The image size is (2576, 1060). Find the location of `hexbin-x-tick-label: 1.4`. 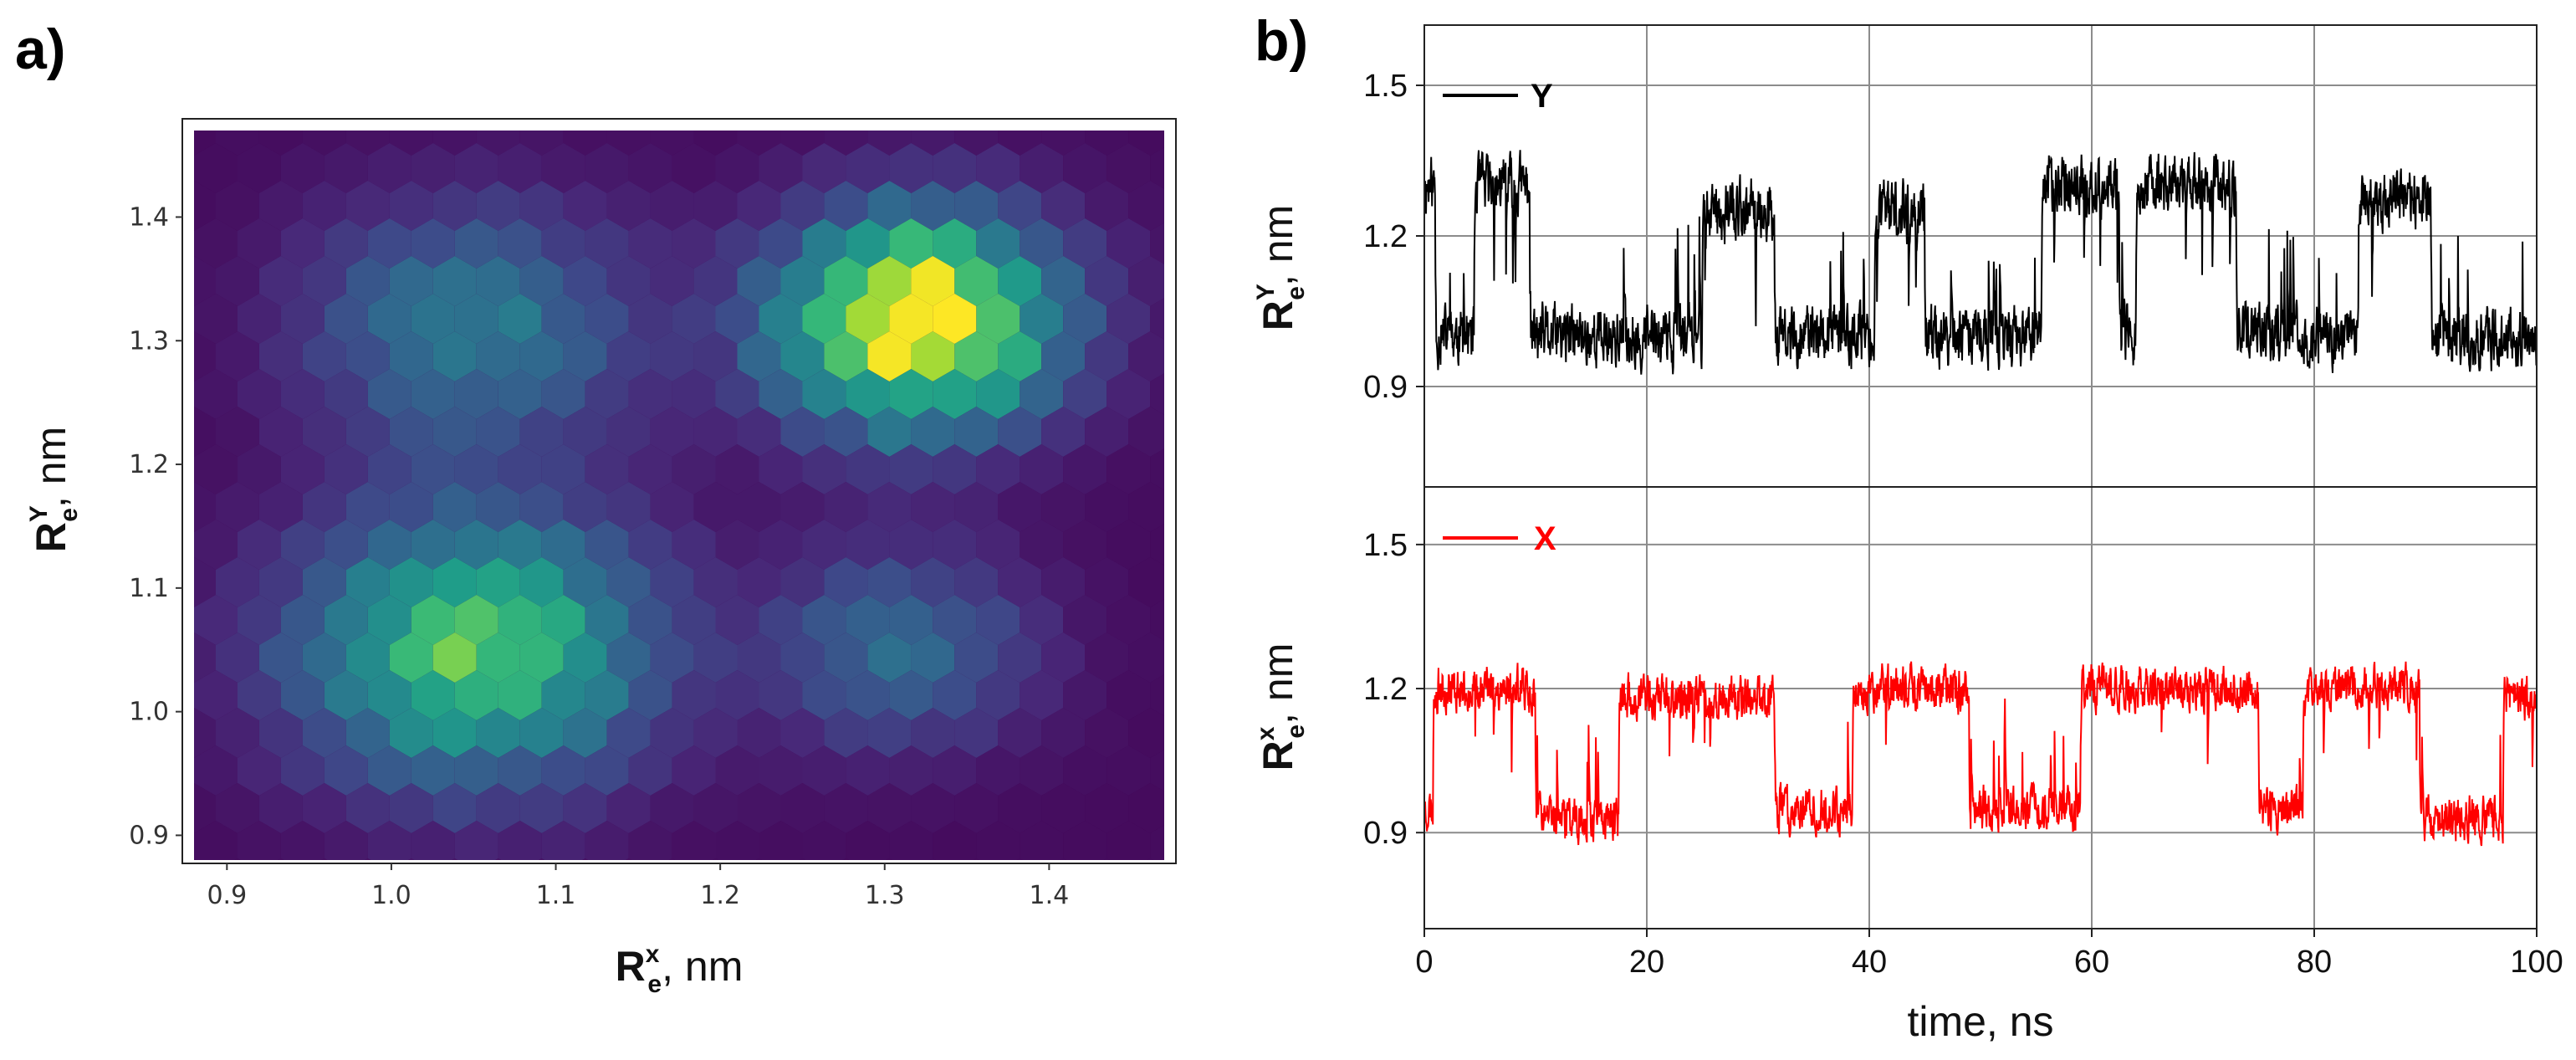

hexbin-x-tick-label: 1.4 is located at coordinates (1050, 895).